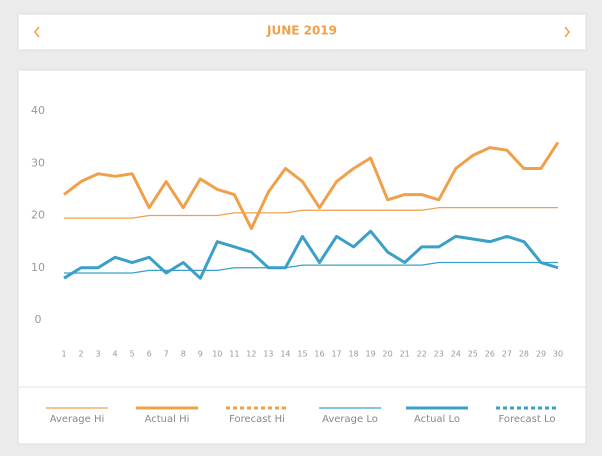 The width and height of the screenshot is (602, 456). I want to click on y-tick-label: 0, so click(38, 319).